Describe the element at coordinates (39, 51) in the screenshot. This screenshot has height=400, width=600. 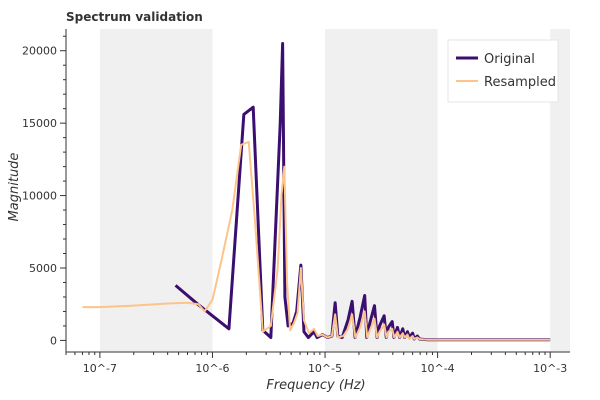
I see `y-tick-label: 20000` at that location.